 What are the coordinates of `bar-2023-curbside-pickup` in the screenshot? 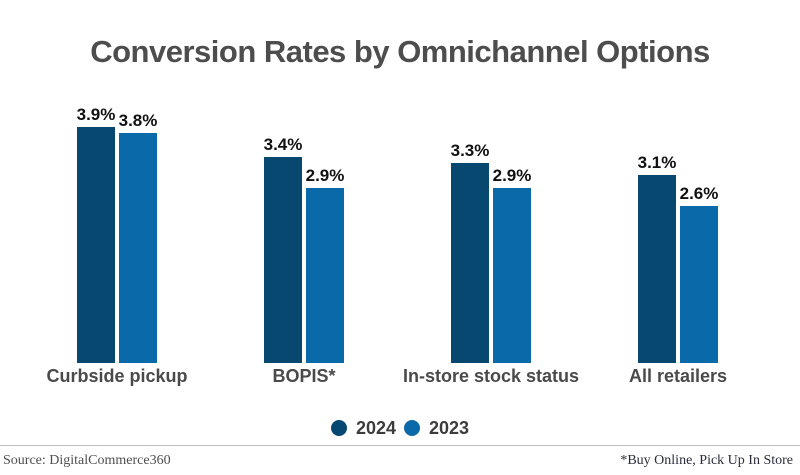 It's located at (138, 248).